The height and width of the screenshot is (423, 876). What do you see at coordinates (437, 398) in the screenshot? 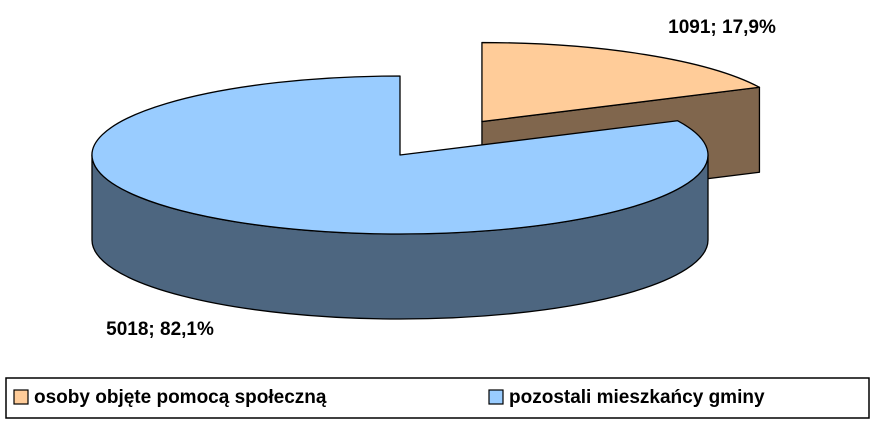
I see `legend-box` at bounding box center [437, 398].